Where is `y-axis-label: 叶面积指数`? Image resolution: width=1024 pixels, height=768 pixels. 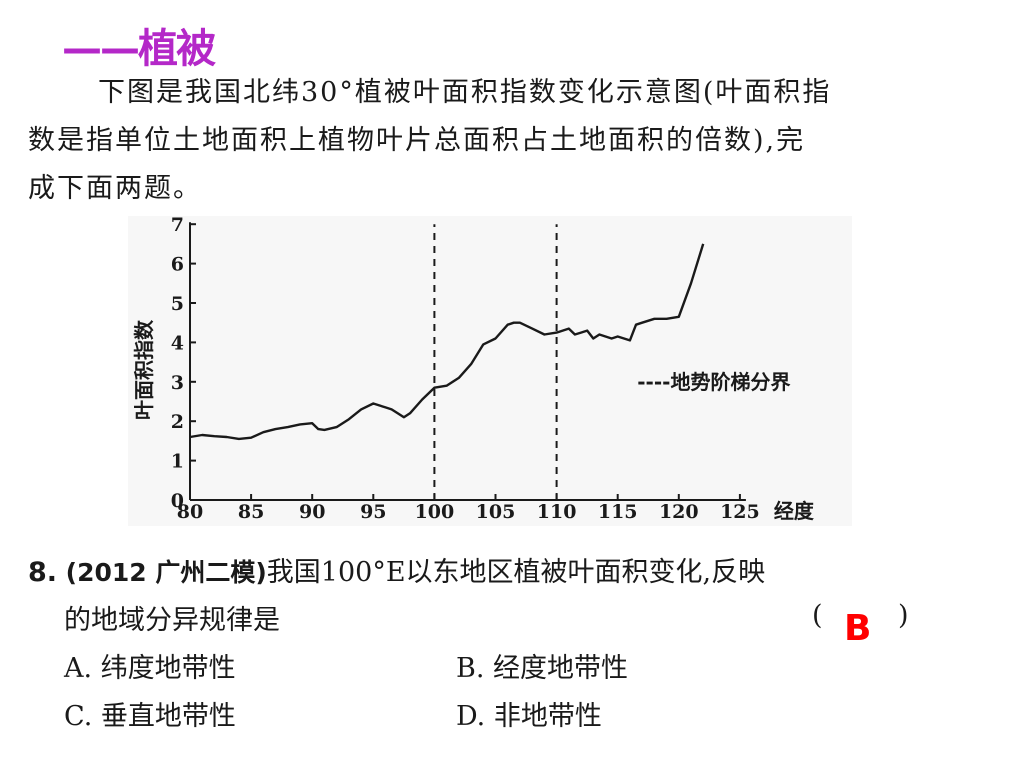 y-axis-label: 叶面积指数 is located at coordinates (144, 369).